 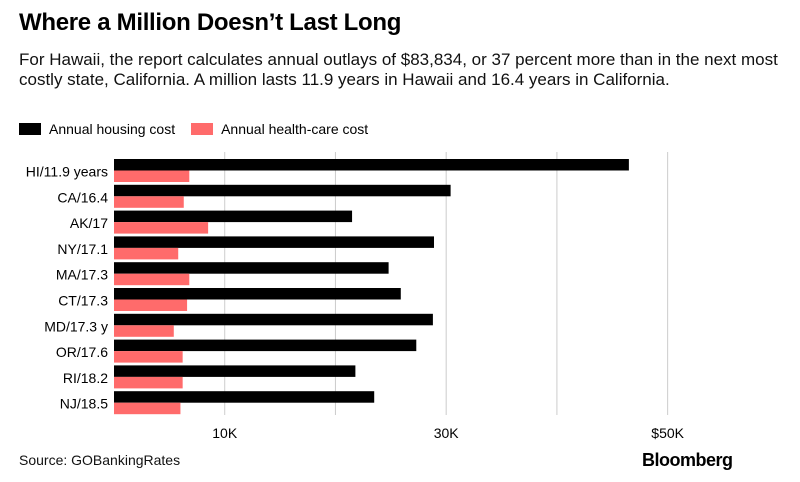 What do you see at coordinates (67, 172) in the screenshot?
I see `category-label: HI/11.9 years` at bounding box center [67, 172].